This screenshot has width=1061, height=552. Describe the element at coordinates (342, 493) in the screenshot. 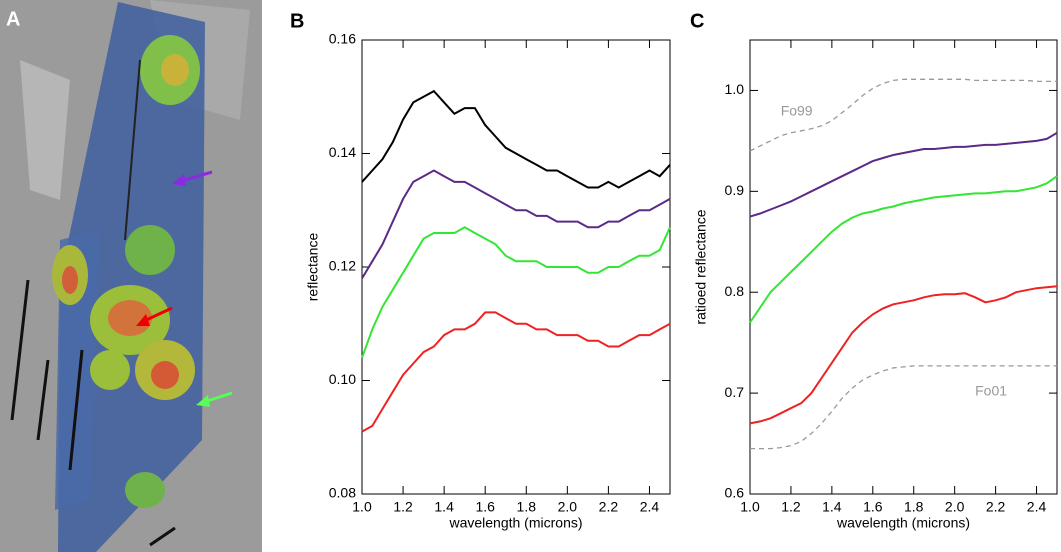

I see `y-tick-label: 0.08` at that location.